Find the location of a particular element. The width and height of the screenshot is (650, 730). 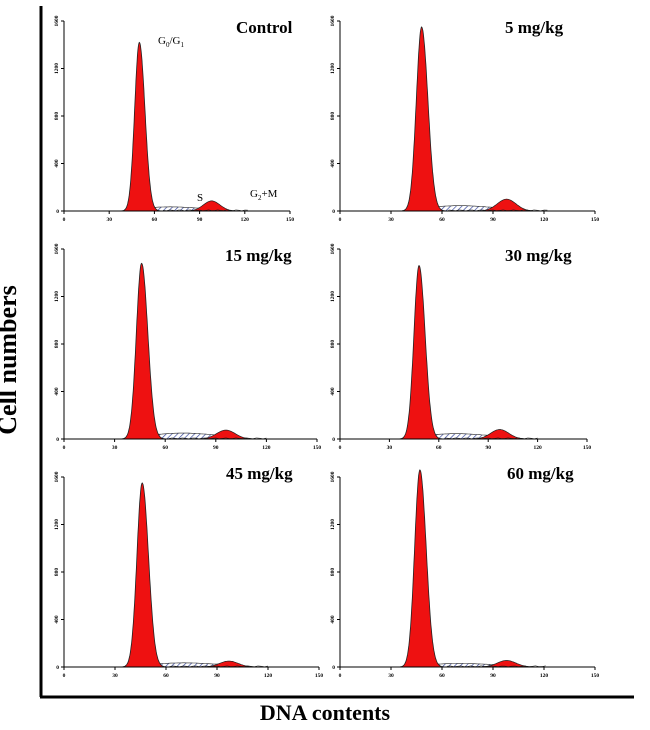

y-axis-label: Cell numbers is located at coordinates (11, 360).